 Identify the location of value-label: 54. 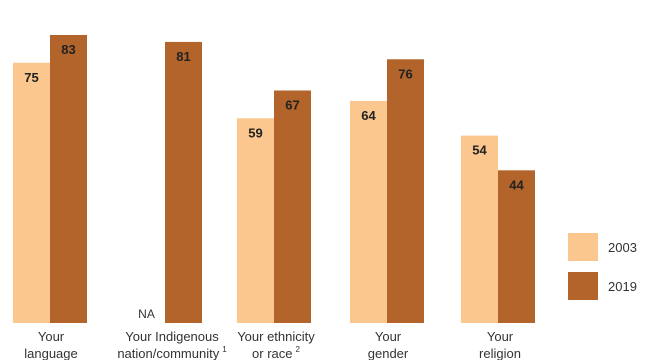
(479, 150).